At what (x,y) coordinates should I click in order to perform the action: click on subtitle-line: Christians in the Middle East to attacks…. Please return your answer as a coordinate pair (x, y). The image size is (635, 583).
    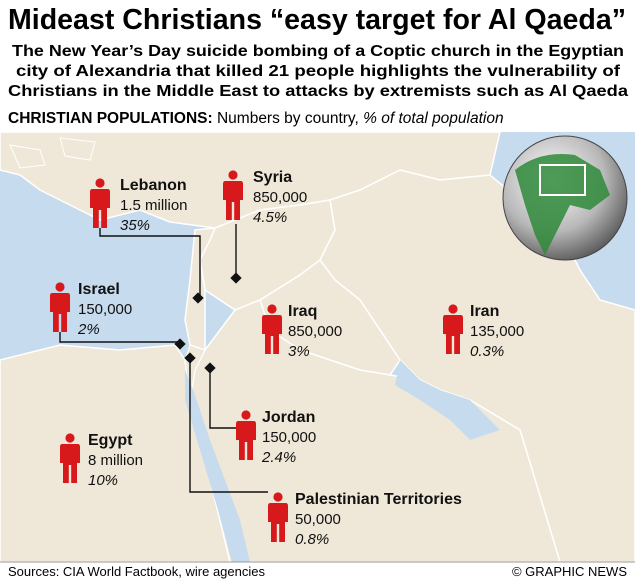
    Looking at the image, I should click on (318, 91).